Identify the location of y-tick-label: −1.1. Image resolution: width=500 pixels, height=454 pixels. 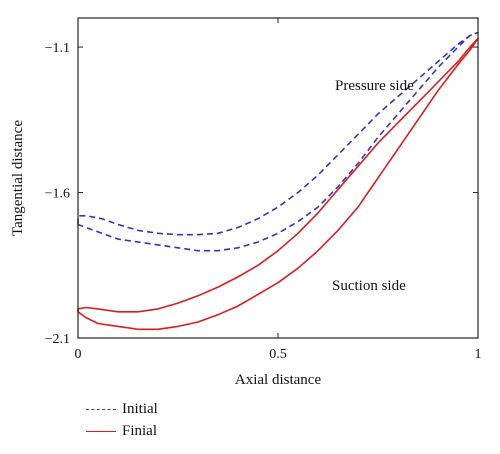
(57, 48).